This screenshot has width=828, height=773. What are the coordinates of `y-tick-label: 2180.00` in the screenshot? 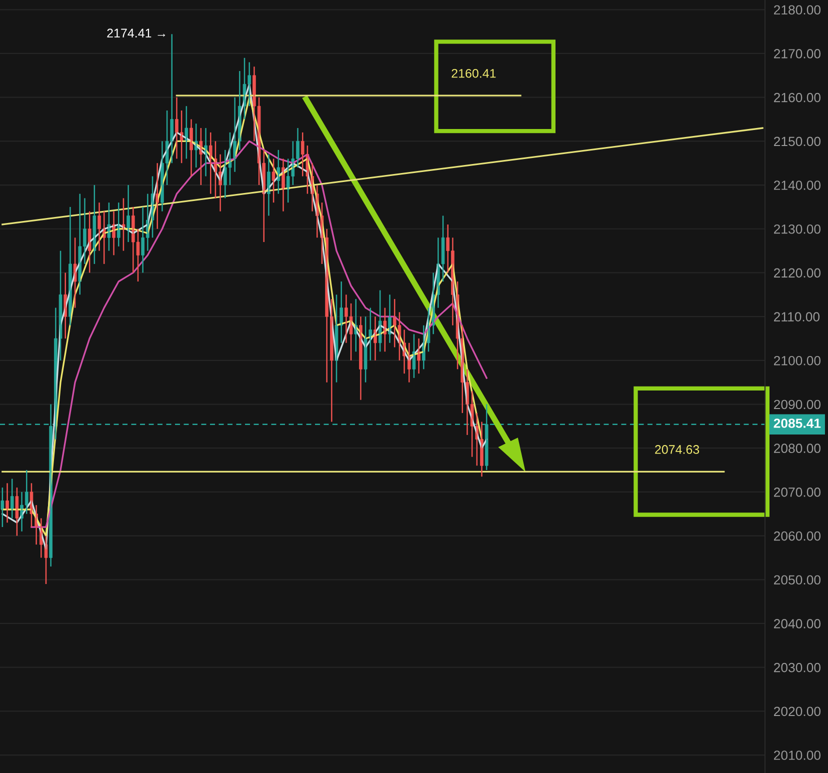 It's located at (797, 10).